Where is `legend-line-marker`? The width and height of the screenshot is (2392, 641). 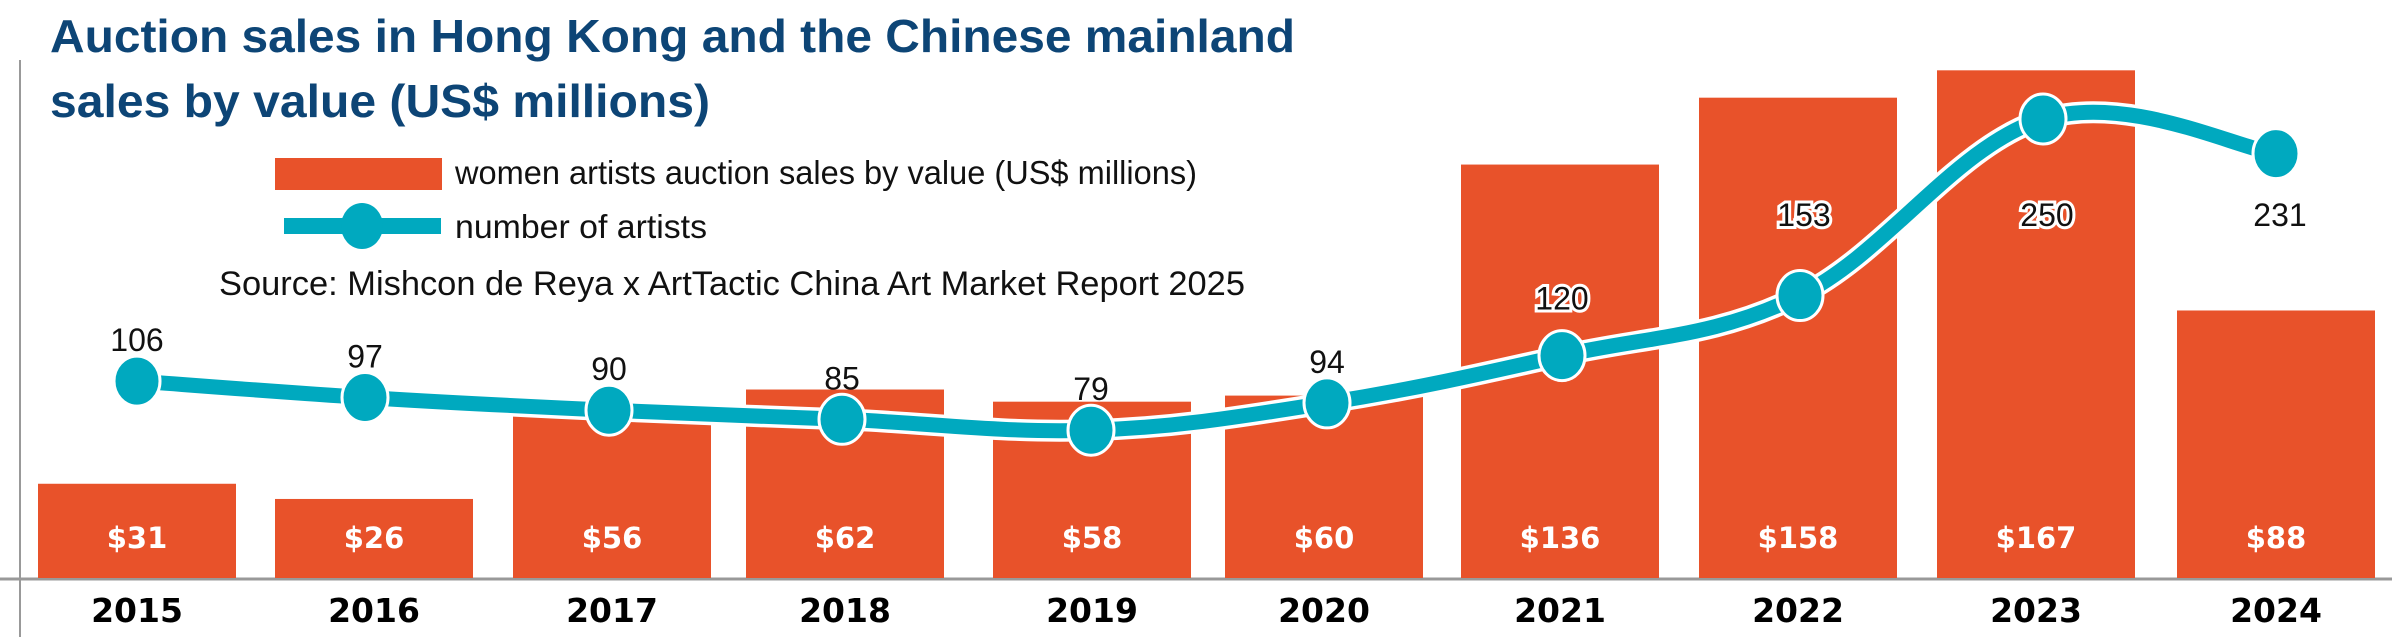 legend-line-marker is located at coordinates (362, 226).